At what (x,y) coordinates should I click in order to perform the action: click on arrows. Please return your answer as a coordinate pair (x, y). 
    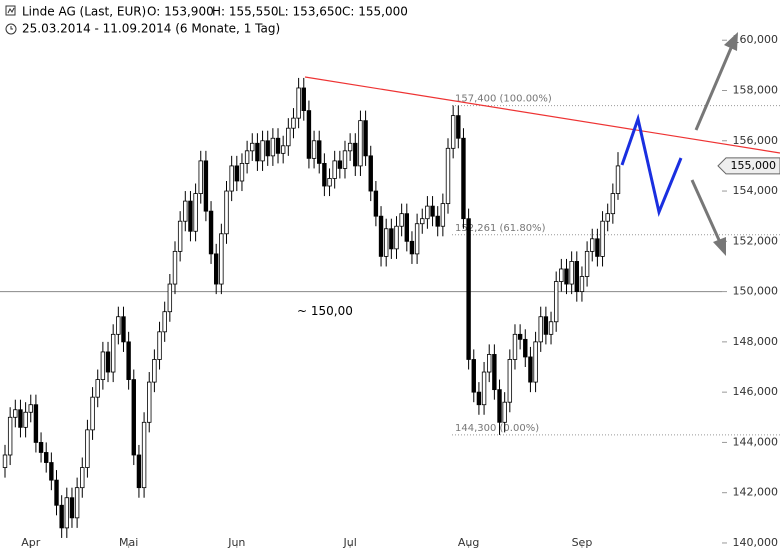
    Looking at the image, I should click on (714, 144).